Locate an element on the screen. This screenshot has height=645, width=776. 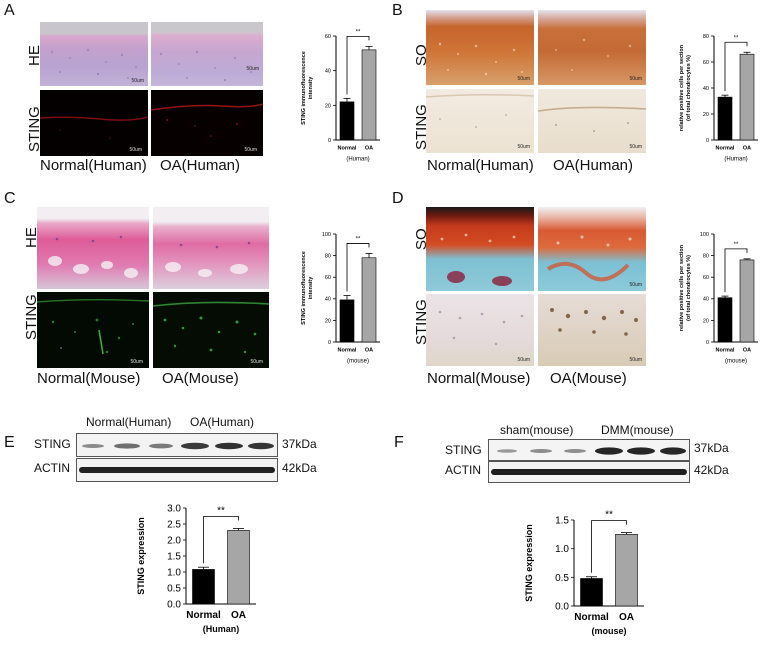
bar-e-oa is located at coordinates (238, 567).